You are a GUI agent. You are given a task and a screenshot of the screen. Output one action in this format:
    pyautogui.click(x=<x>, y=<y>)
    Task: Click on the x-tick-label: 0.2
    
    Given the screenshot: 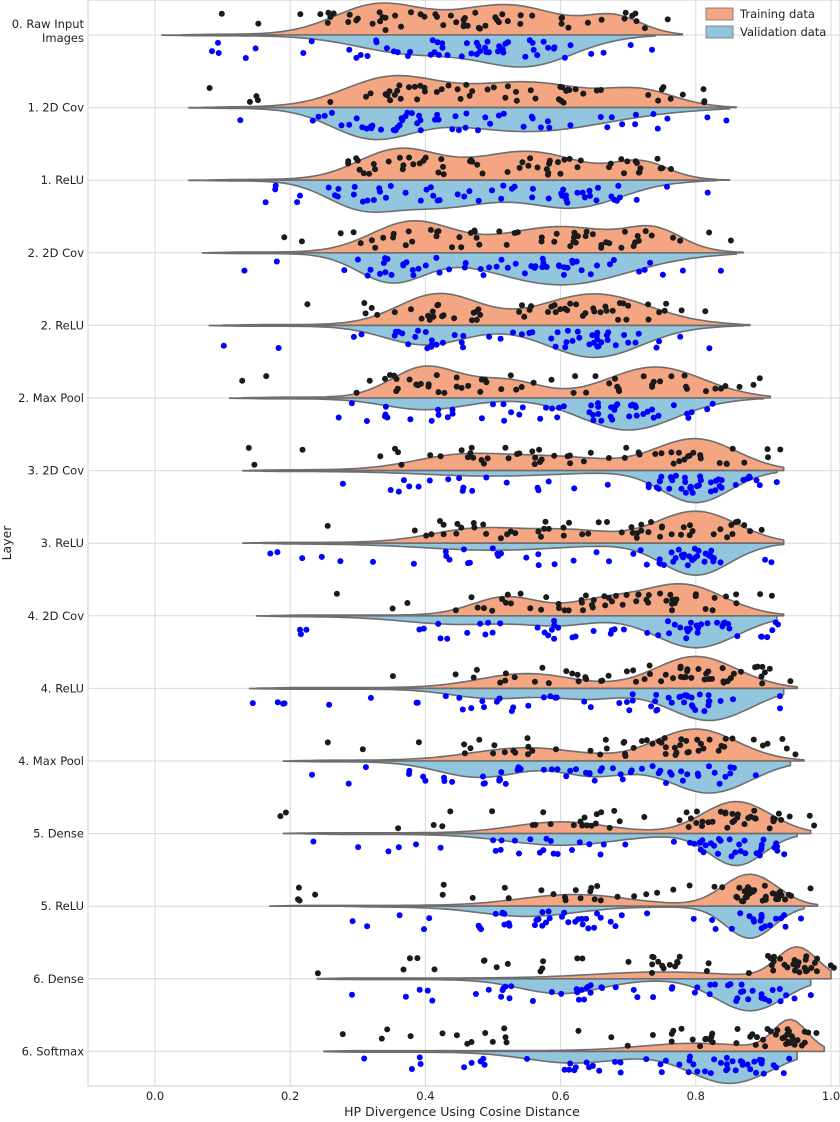 What is the action you would take?
    pyautogui.click(x=290, y=1096)
    